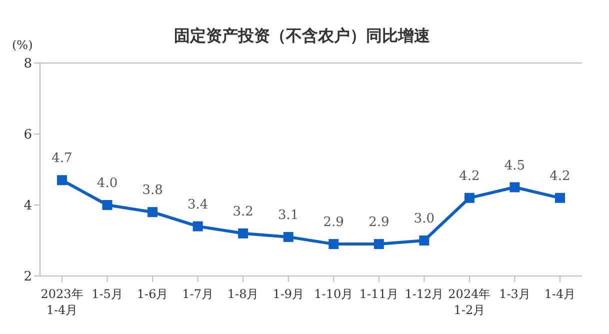 The width and height of the screenshot is (609, 334). I want to click on data-label: 3.2, so click(243, 212).